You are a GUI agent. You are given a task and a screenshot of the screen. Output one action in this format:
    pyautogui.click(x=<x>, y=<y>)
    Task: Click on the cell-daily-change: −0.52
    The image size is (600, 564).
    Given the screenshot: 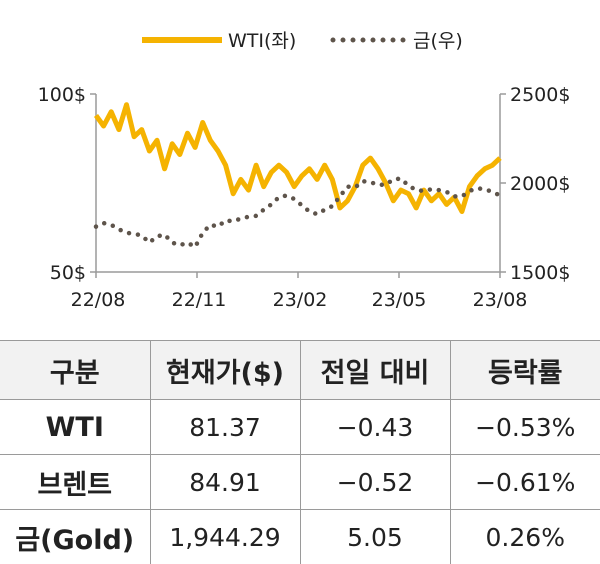 What is the action you would take?
    pyautogui.click(x=375, y=482)
    